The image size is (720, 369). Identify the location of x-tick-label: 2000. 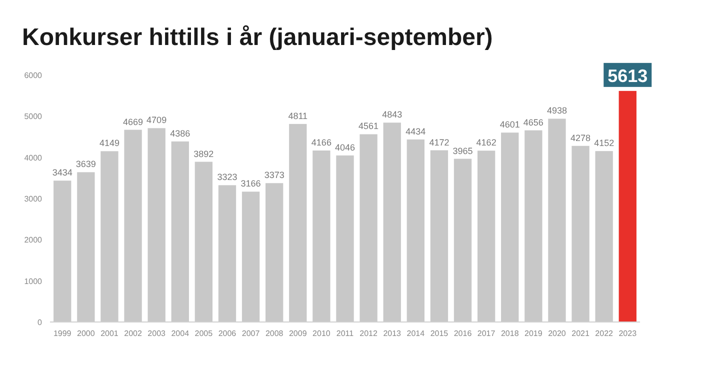
(86, 333).